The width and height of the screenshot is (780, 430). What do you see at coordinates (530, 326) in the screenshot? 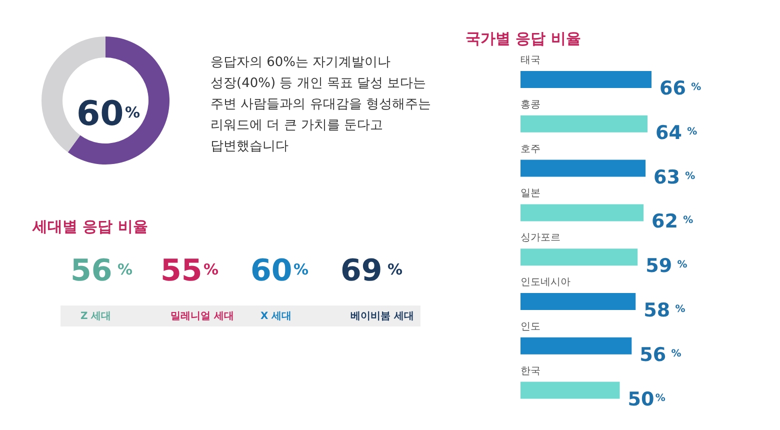
I see `y-tick-label: 인도` at bounding box center [530, 326].